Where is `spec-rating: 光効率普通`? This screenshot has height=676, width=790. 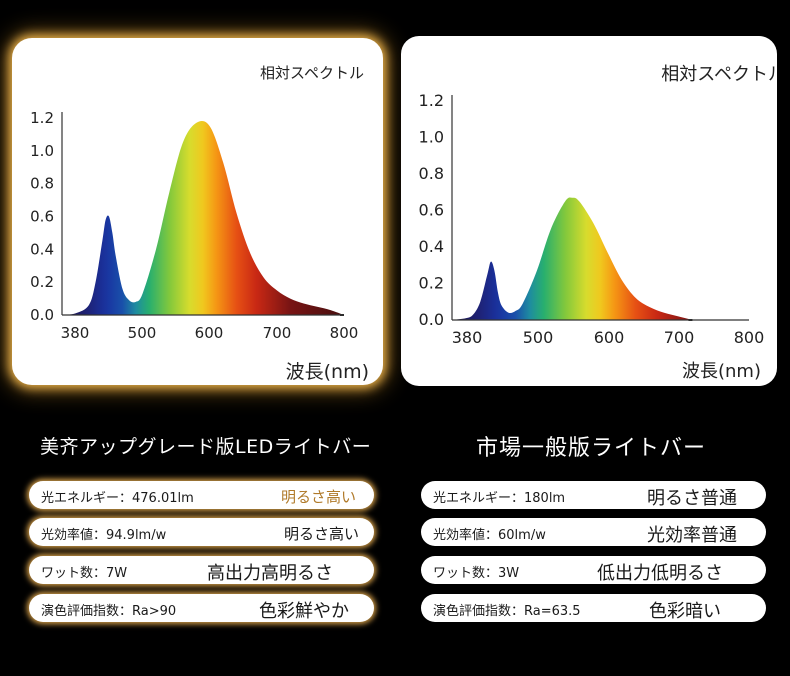
spec-rating: 光効率普通 is located at coordinates (692, 535).